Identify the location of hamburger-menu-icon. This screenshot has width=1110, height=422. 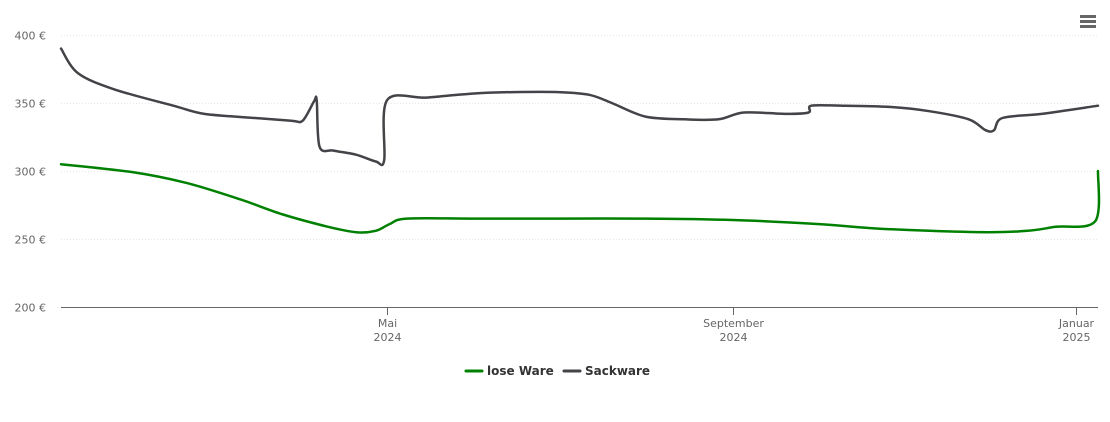
(1088, 21).